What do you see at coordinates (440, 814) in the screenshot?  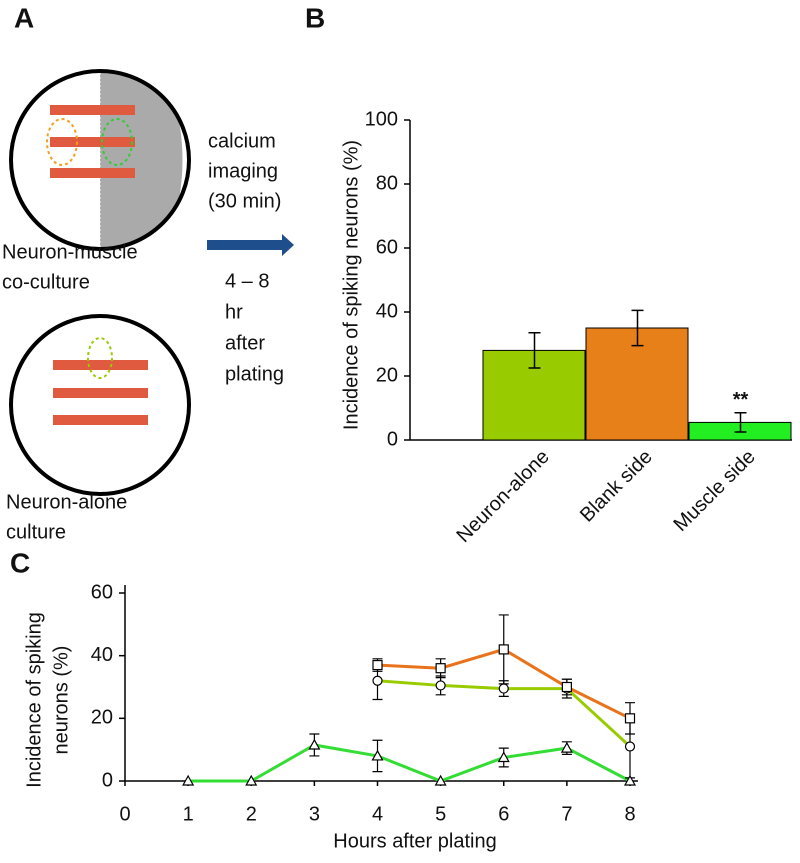 I see `x-tick-label: 5` at bounding box center [440, 814].